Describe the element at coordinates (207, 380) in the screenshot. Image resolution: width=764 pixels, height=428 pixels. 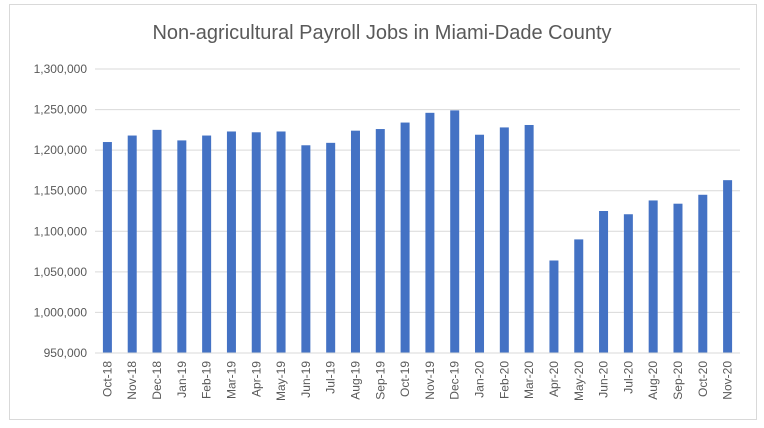
I see `x-tick-label: Feb-19` at that location.